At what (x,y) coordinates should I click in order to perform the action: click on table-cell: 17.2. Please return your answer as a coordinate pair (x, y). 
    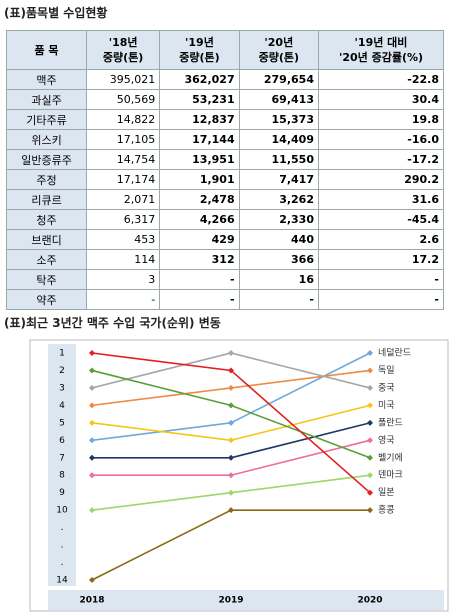
    Looking at the image, I should click on (381, 259).